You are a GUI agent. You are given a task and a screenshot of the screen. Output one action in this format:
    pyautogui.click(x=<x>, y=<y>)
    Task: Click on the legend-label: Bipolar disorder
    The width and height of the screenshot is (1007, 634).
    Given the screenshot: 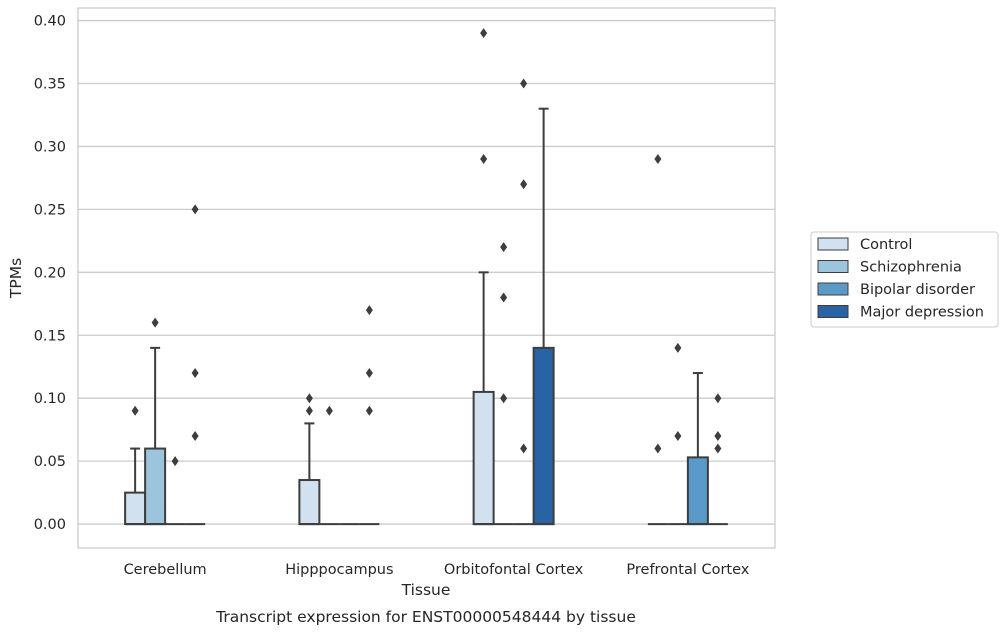 What is the action you would take?
    pyautogui.click(x=917, y=290)
    